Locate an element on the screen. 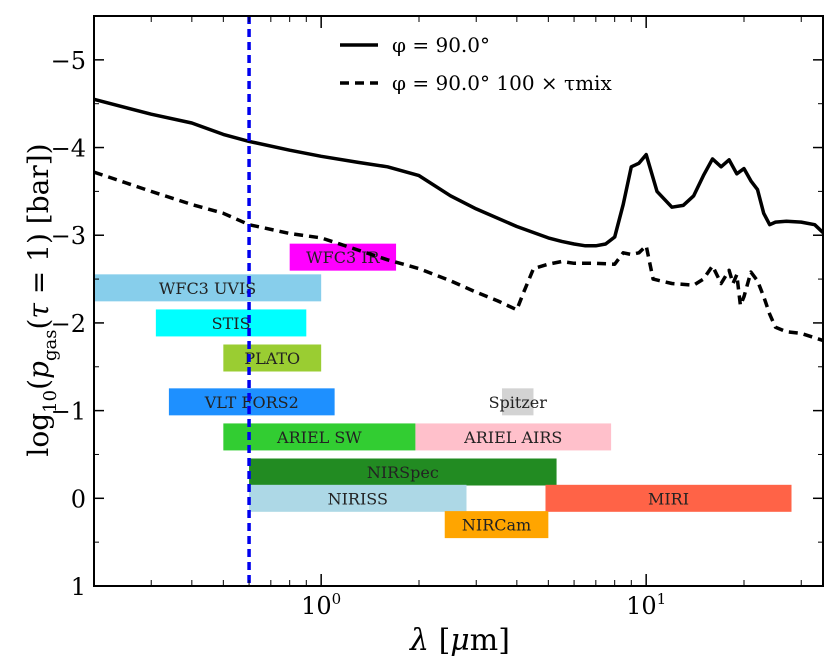 The height and width of the screenshot is (671, 839). instrument-label-stis: STIS is located at coordinates (231, 323).